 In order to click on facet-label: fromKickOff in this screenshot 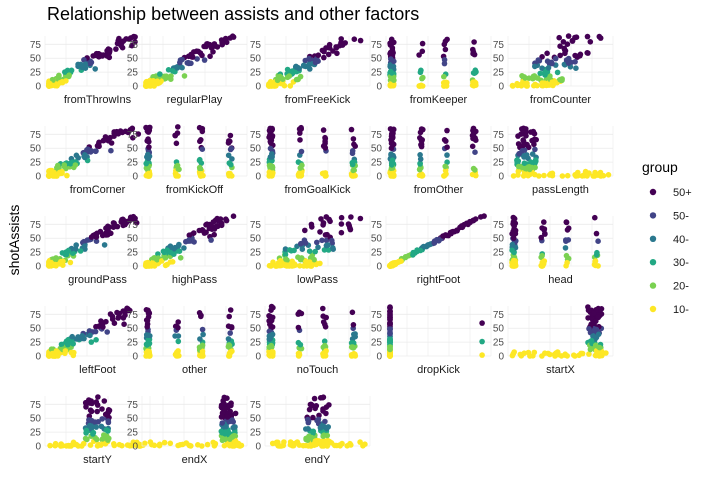, I will do `click(195, 190)`.